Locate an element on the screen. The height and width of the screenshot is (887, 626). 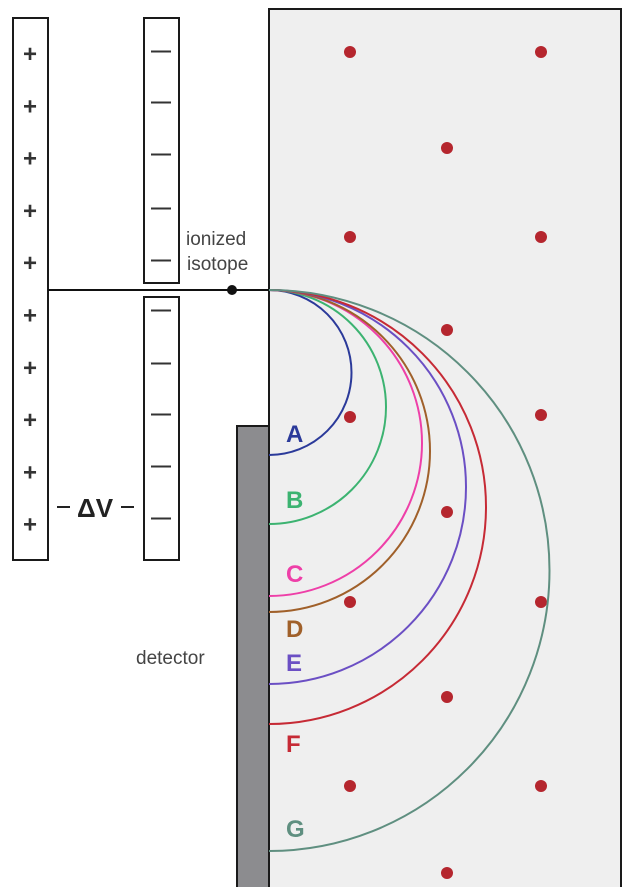
delta-v-label: ΔV is located at coordinates (95, 508).